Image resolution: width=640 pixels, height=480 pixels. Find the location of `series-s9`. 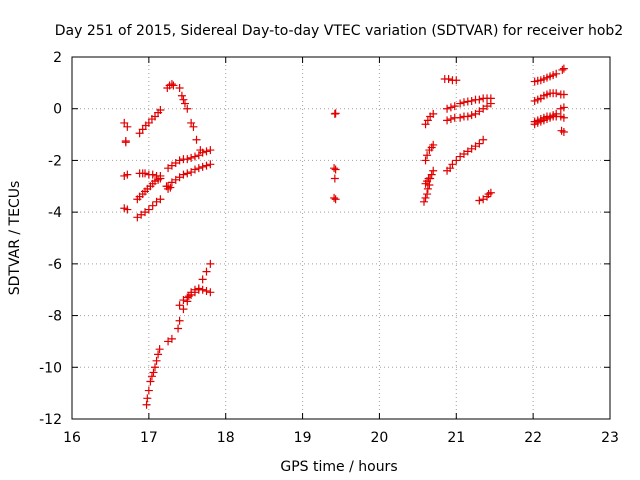

series-s9 is located at coordinates (189, 159).